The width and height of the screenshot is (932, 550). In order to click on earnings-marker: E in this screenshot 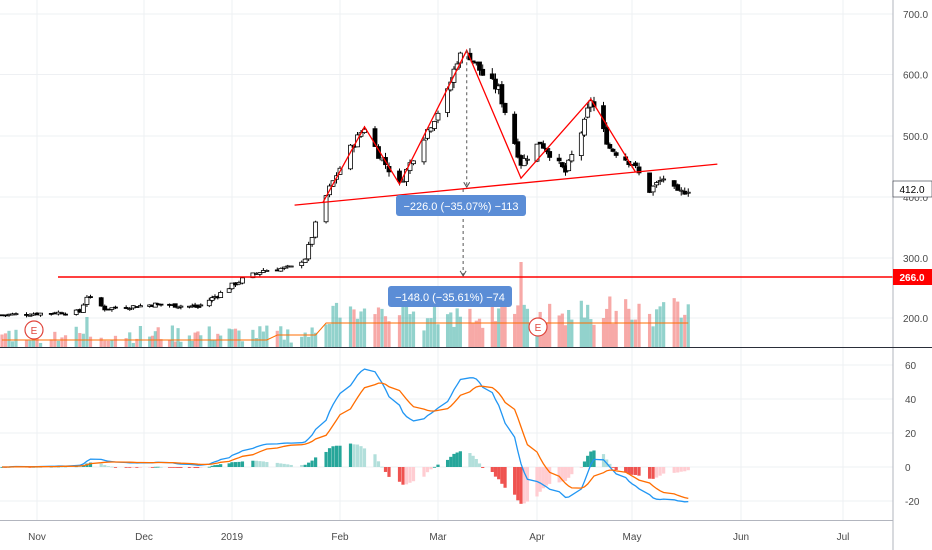, I will do `click(538, 327)`.